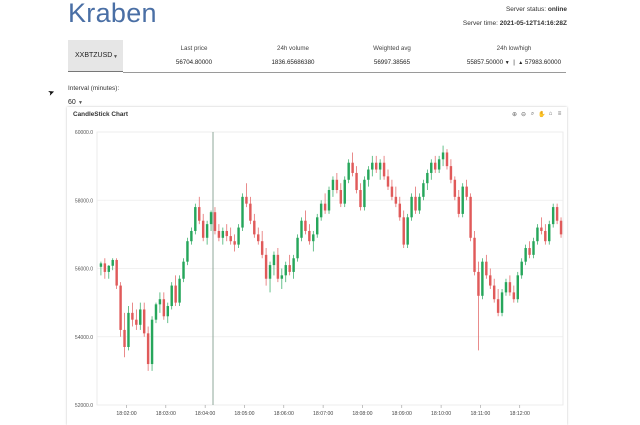 The height and width of the screenshot is (425, 640). What do you see at coordinates (536, 9) in the screenshot?
I see `server-status: Server status: online` at bounding box center [536, 9].